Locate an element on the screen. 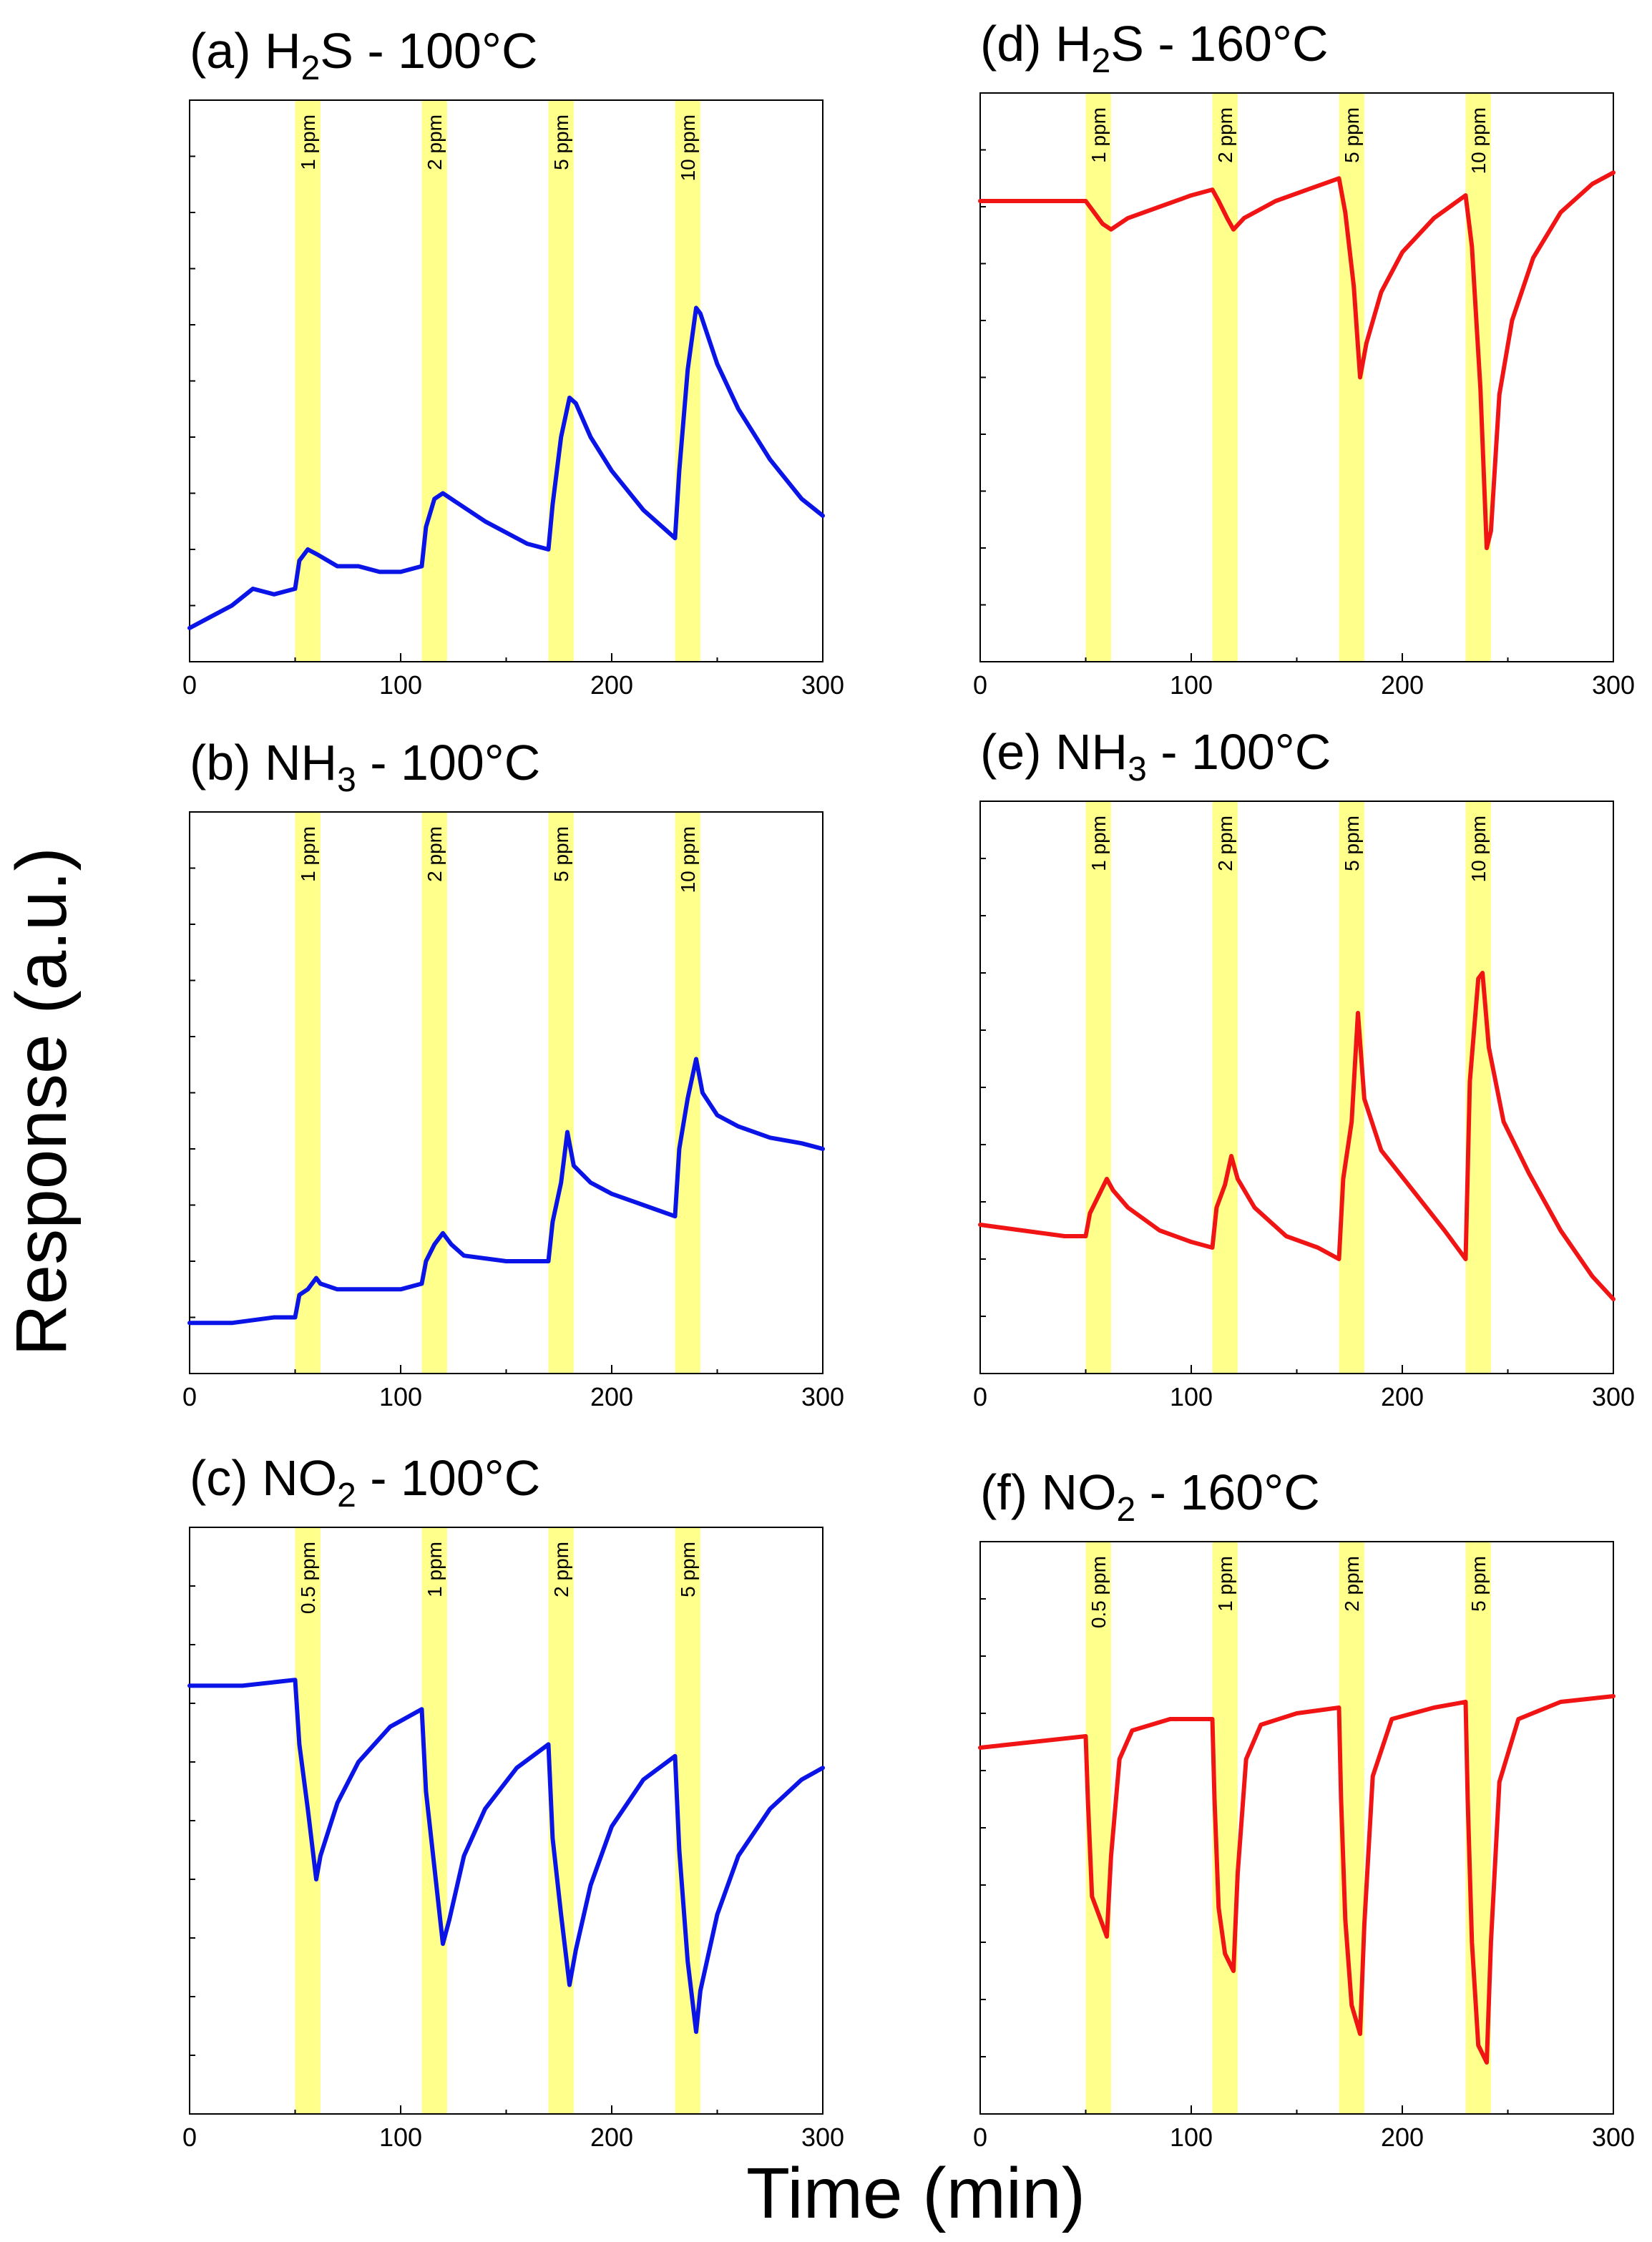 The width and height of the screenshot is (1652, 2242). band-label-d-3: 10 ppm is located at coordinates (1478, 140).